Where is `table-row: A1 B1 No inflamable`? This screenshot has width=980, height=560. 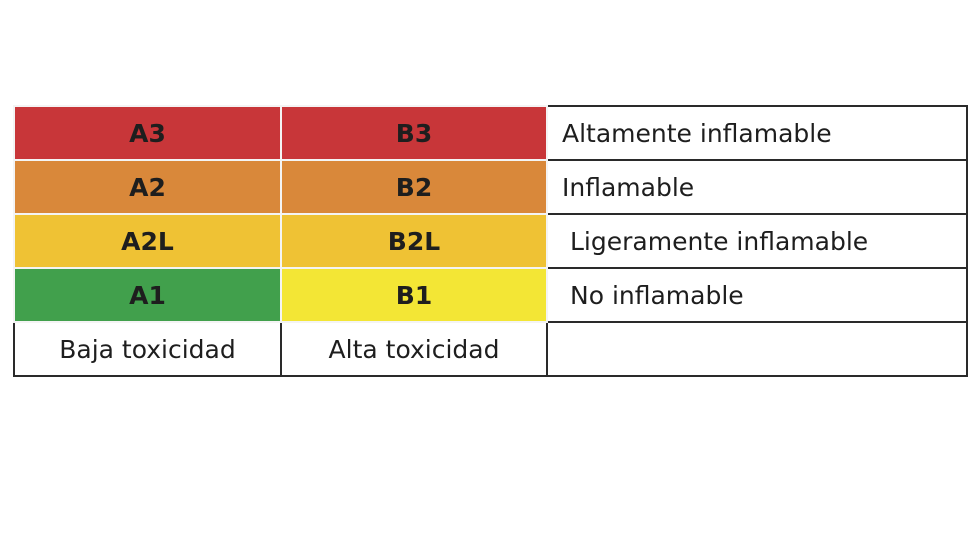
table-row: A1 B1 No inflamable is located at coordinates (490, 295).